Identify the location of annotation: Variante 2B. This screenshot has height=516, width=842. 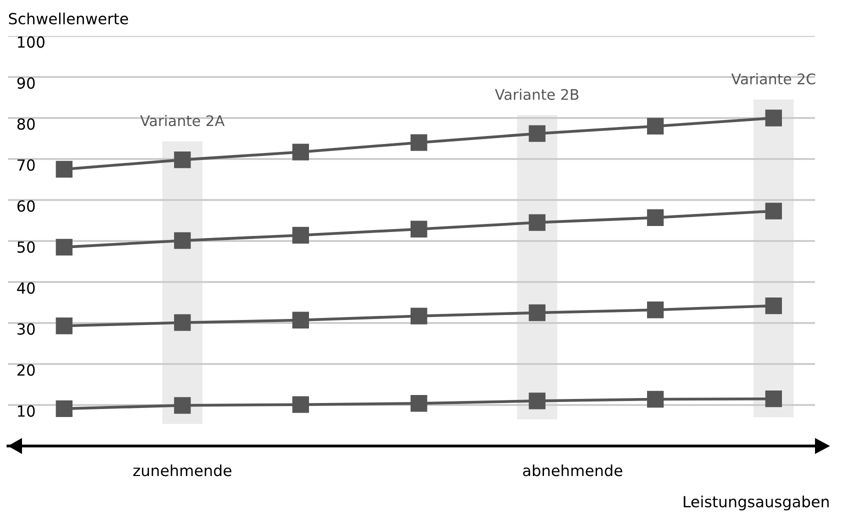
(536, 94).